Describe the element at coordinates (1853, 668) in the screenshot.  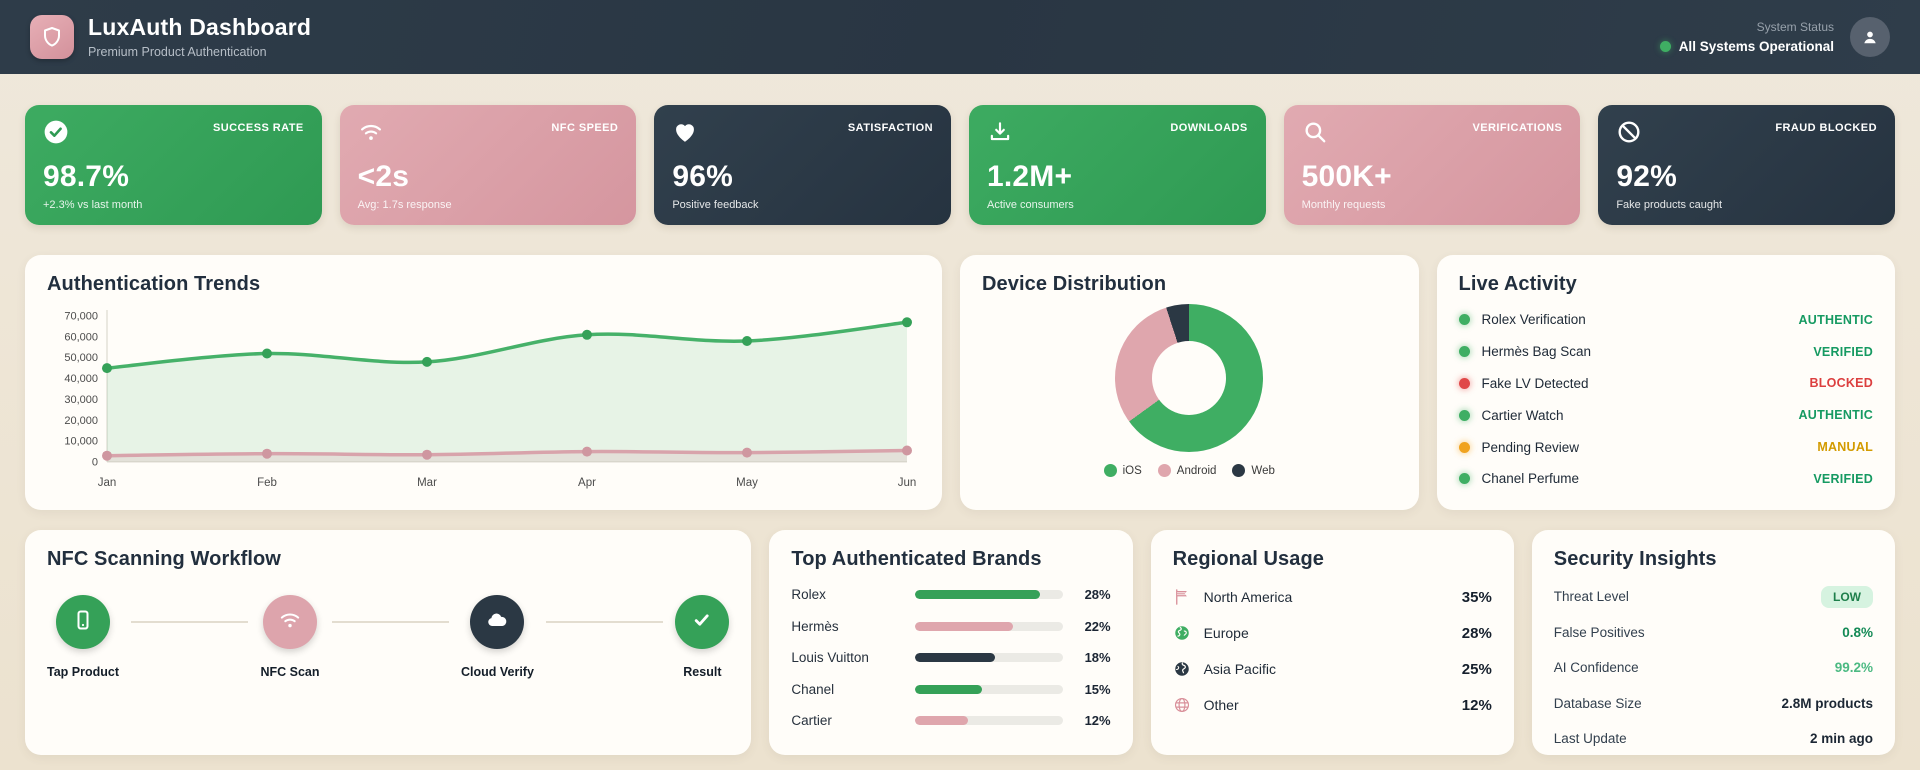
I see `security-value: 99.2%` at that location.